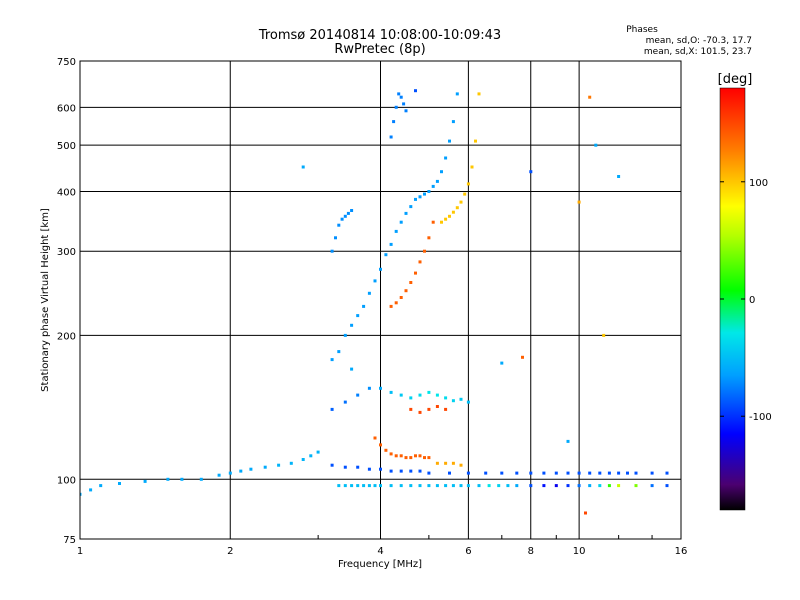 Image resolution: width=800 pixels, height=600 pixels. What do you see at coordinates (66, 480) in the screenshot?
I see `y-tick-label: 100` at bounding box center [66, 480].